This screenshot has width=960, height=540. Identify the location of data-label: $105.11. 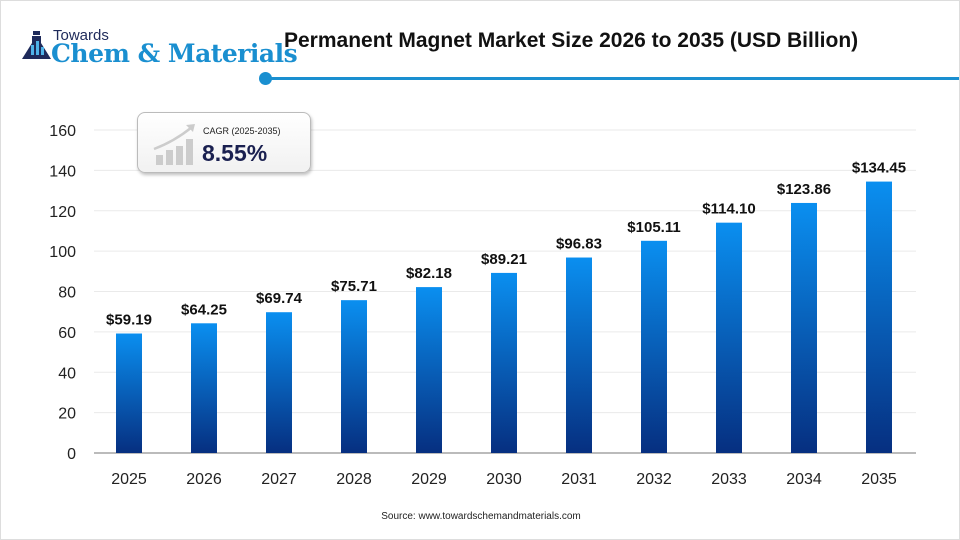
(653, 227).